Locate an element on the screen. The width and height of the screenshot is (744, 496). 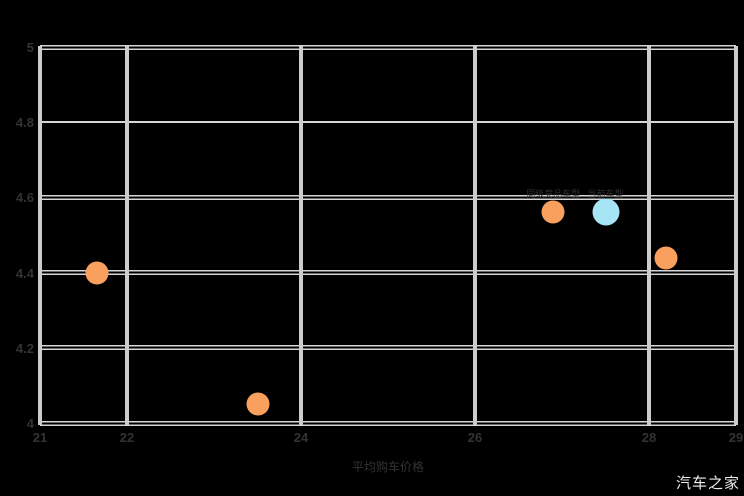
watermark-autohome: 汽车之家 is located at coordinates (707, 483).